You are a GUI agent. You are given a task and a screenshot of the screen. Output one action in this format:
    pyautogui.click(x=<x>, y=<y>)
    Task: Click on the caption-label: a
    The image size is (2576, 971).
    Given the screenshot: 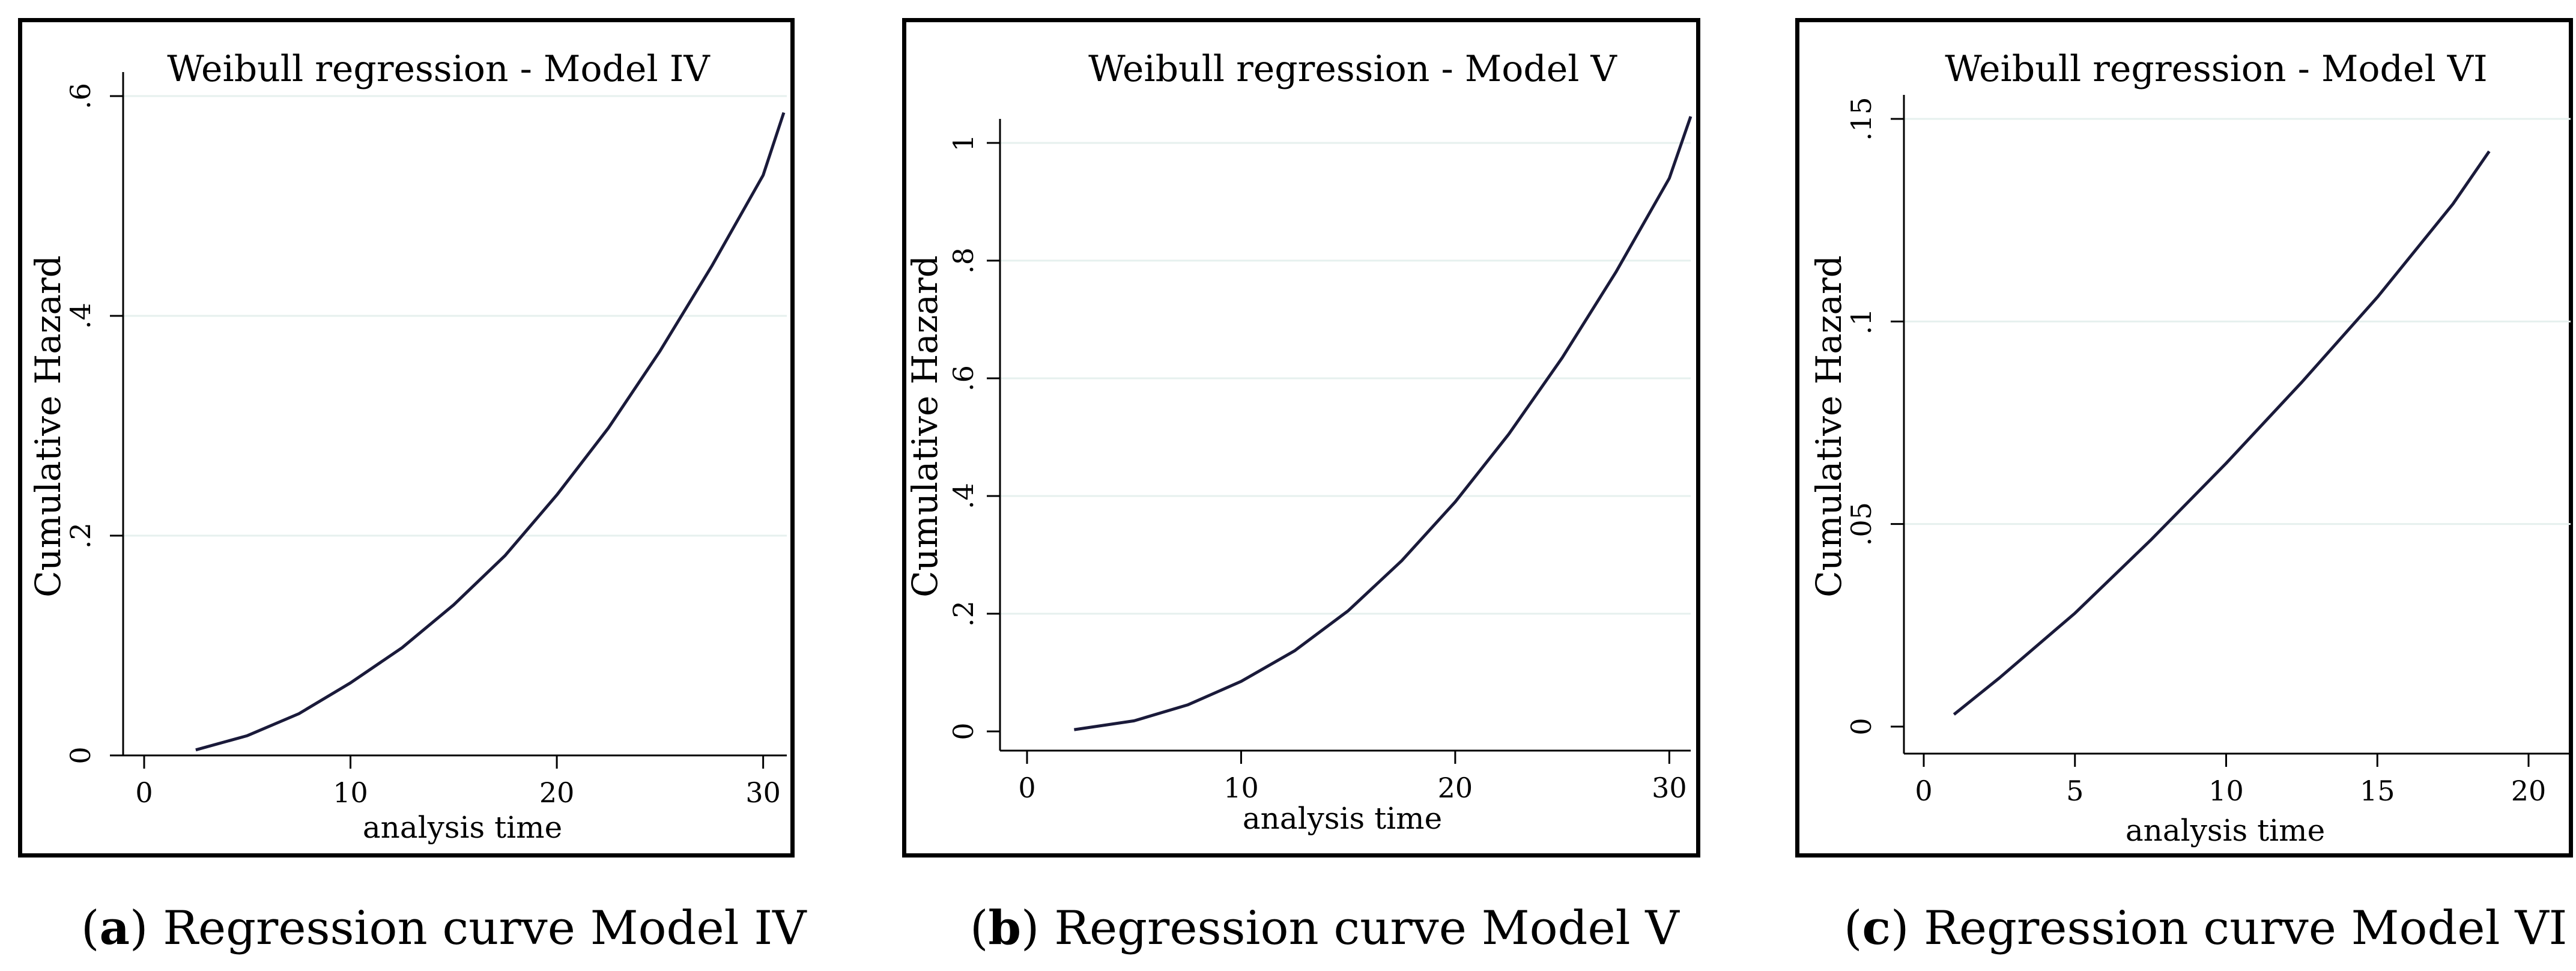 What is the action you would take?
    pyautogui.click(x=114, y=928)
    